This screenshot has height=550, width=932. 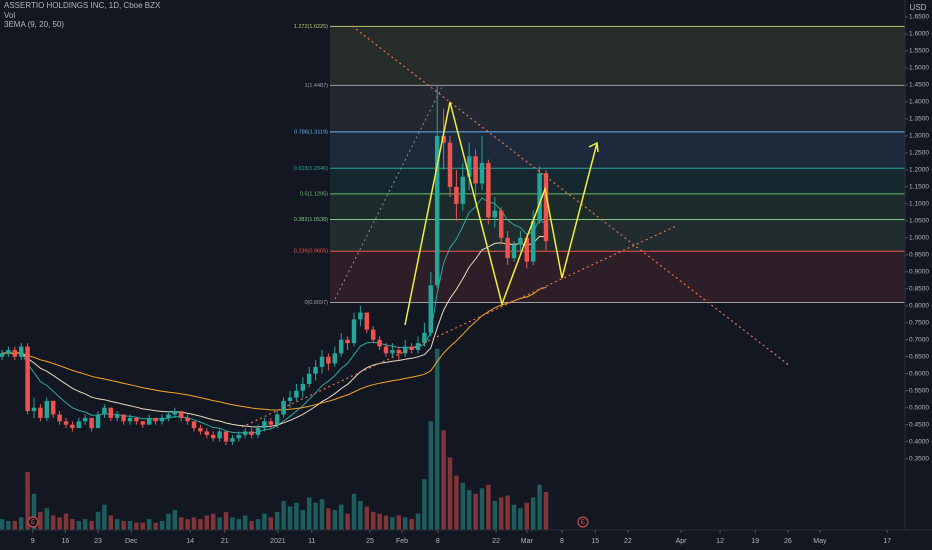 I want to click on x-tick-label: 11, so click(x=311, y=541).